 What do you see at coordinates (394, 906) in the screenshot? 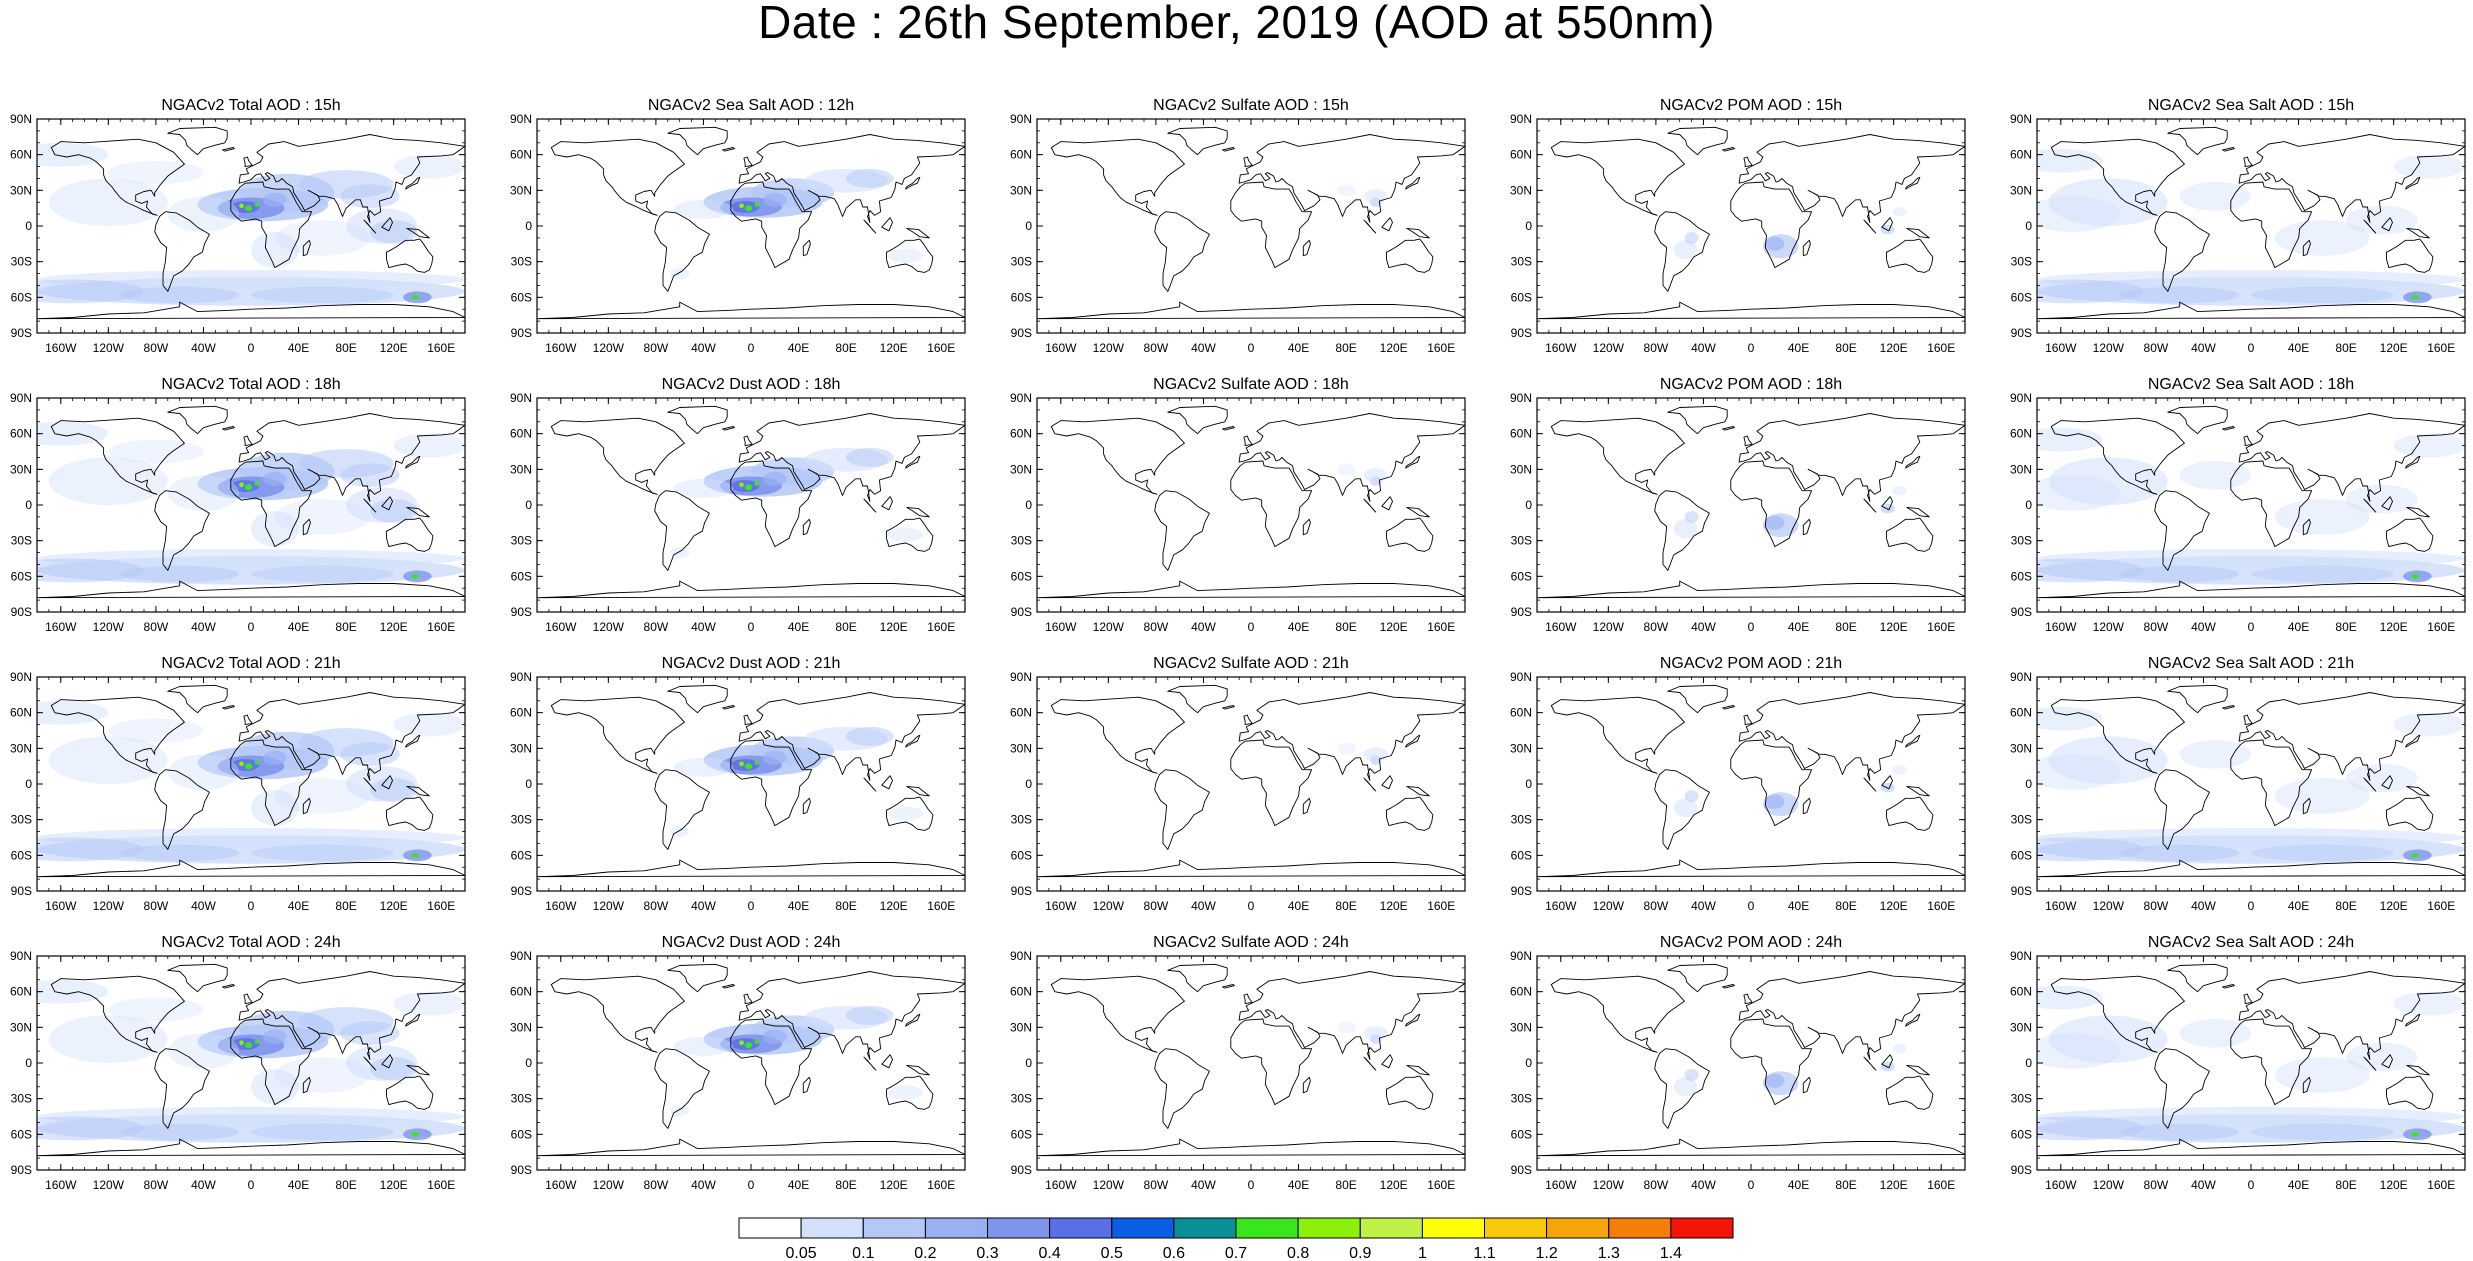
I see `lon-tick-label: 120E` at bounding box center [394, 906].